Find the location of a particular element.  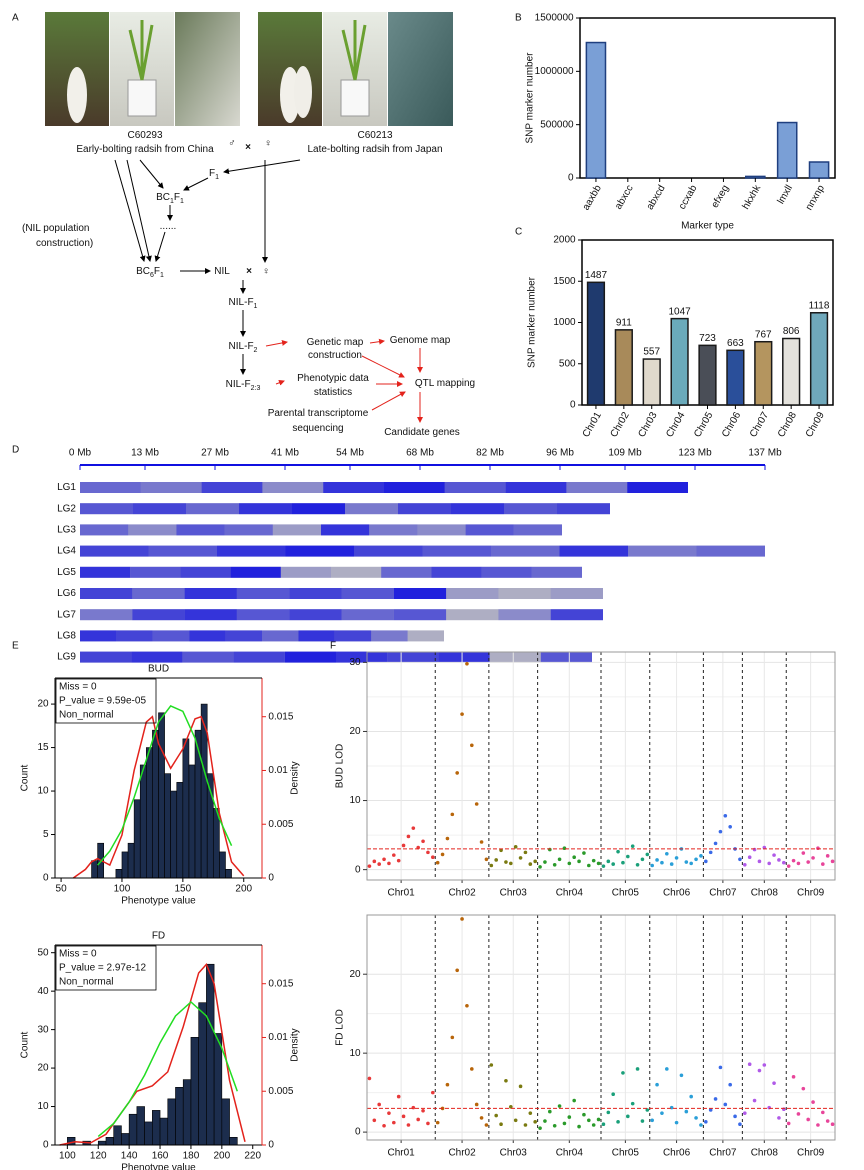

annotation: P_value = 2.97e-12 is located at coordinates (102, 968).